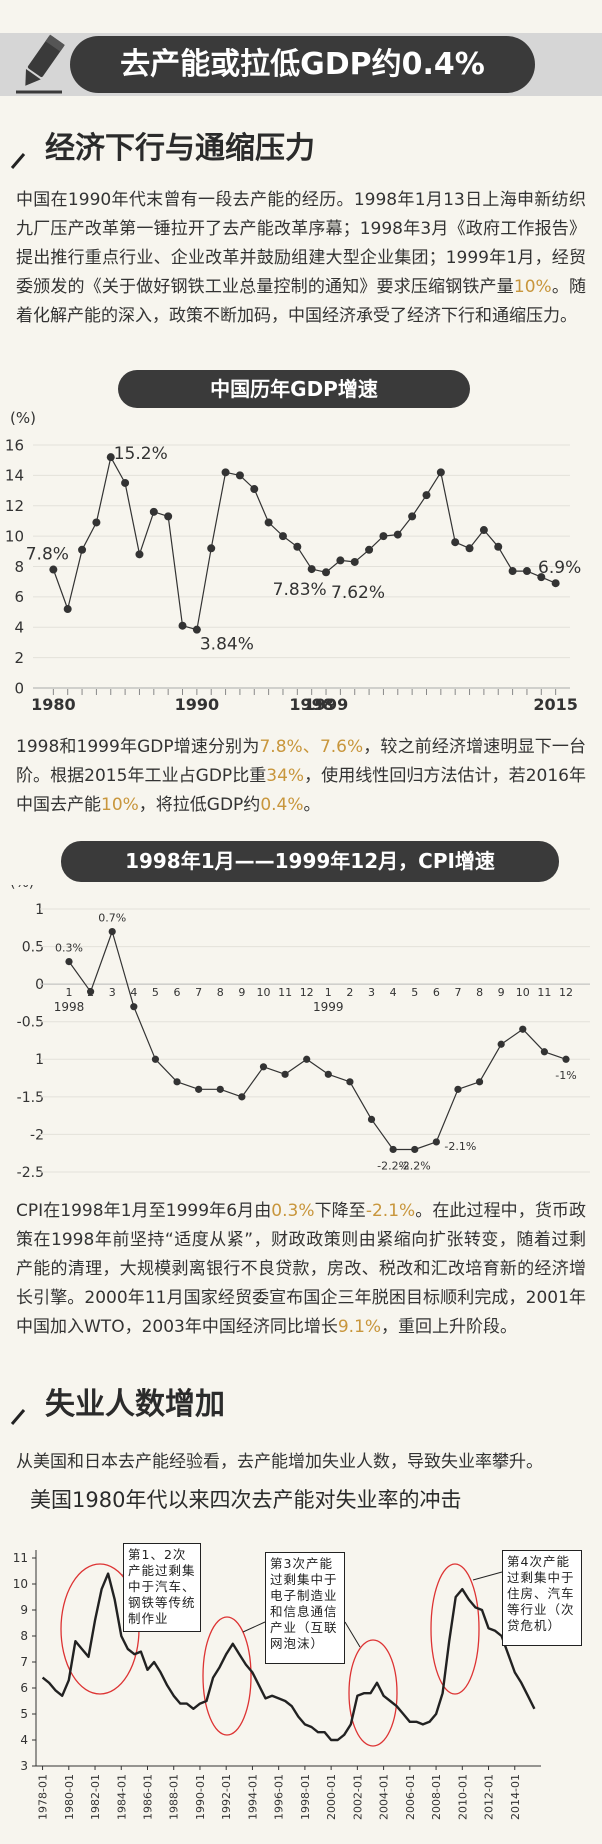 This screenshot has width=602, height=1844. Describe the element at coordinates (462, 1797) in the screenshot. I see `x-tick-label: 2010-01` at that location.